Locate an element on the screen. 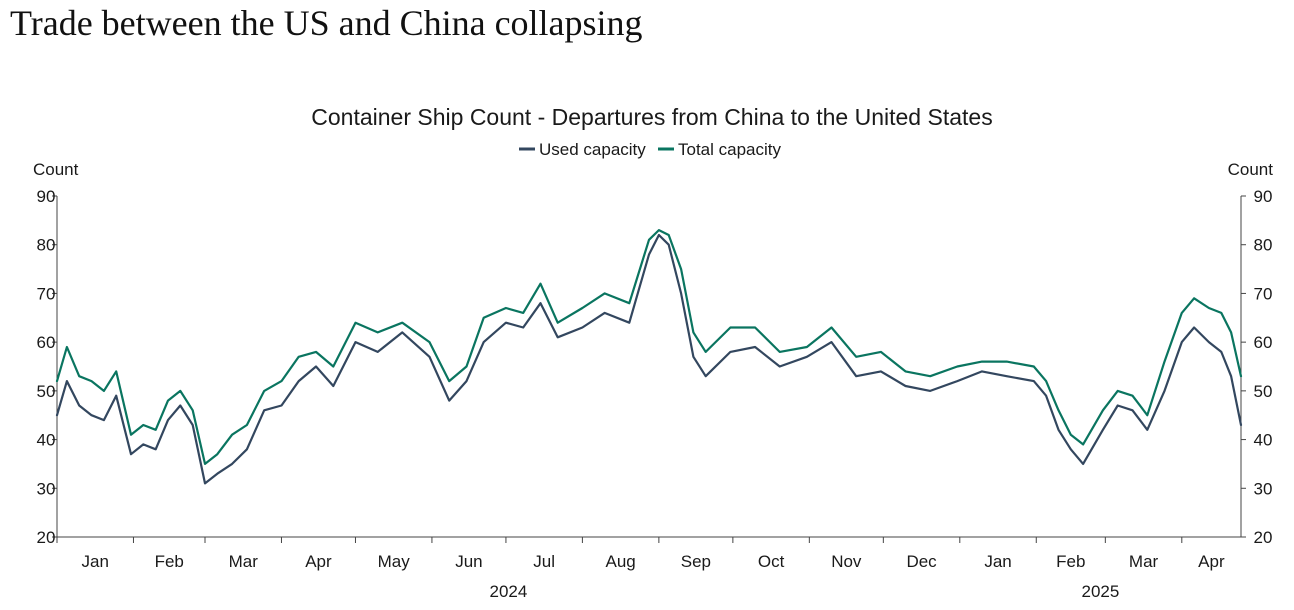  legend: Used capacity Total capacity is located at coordinates (650, 149).